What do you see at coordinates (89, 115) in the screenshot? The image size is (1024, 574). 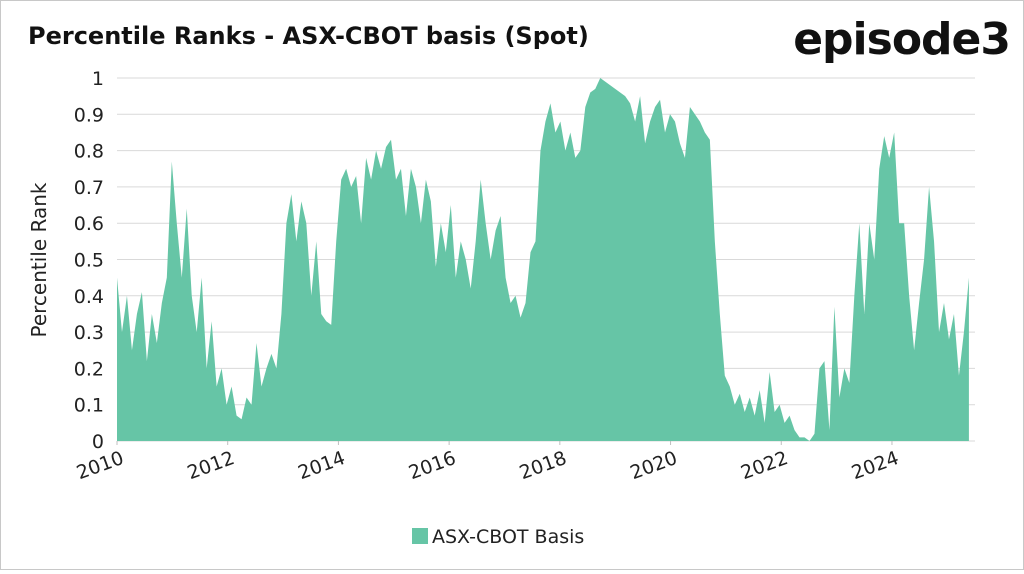 I see `y-tick-label: 0.9` at bounding box center [89, 115].